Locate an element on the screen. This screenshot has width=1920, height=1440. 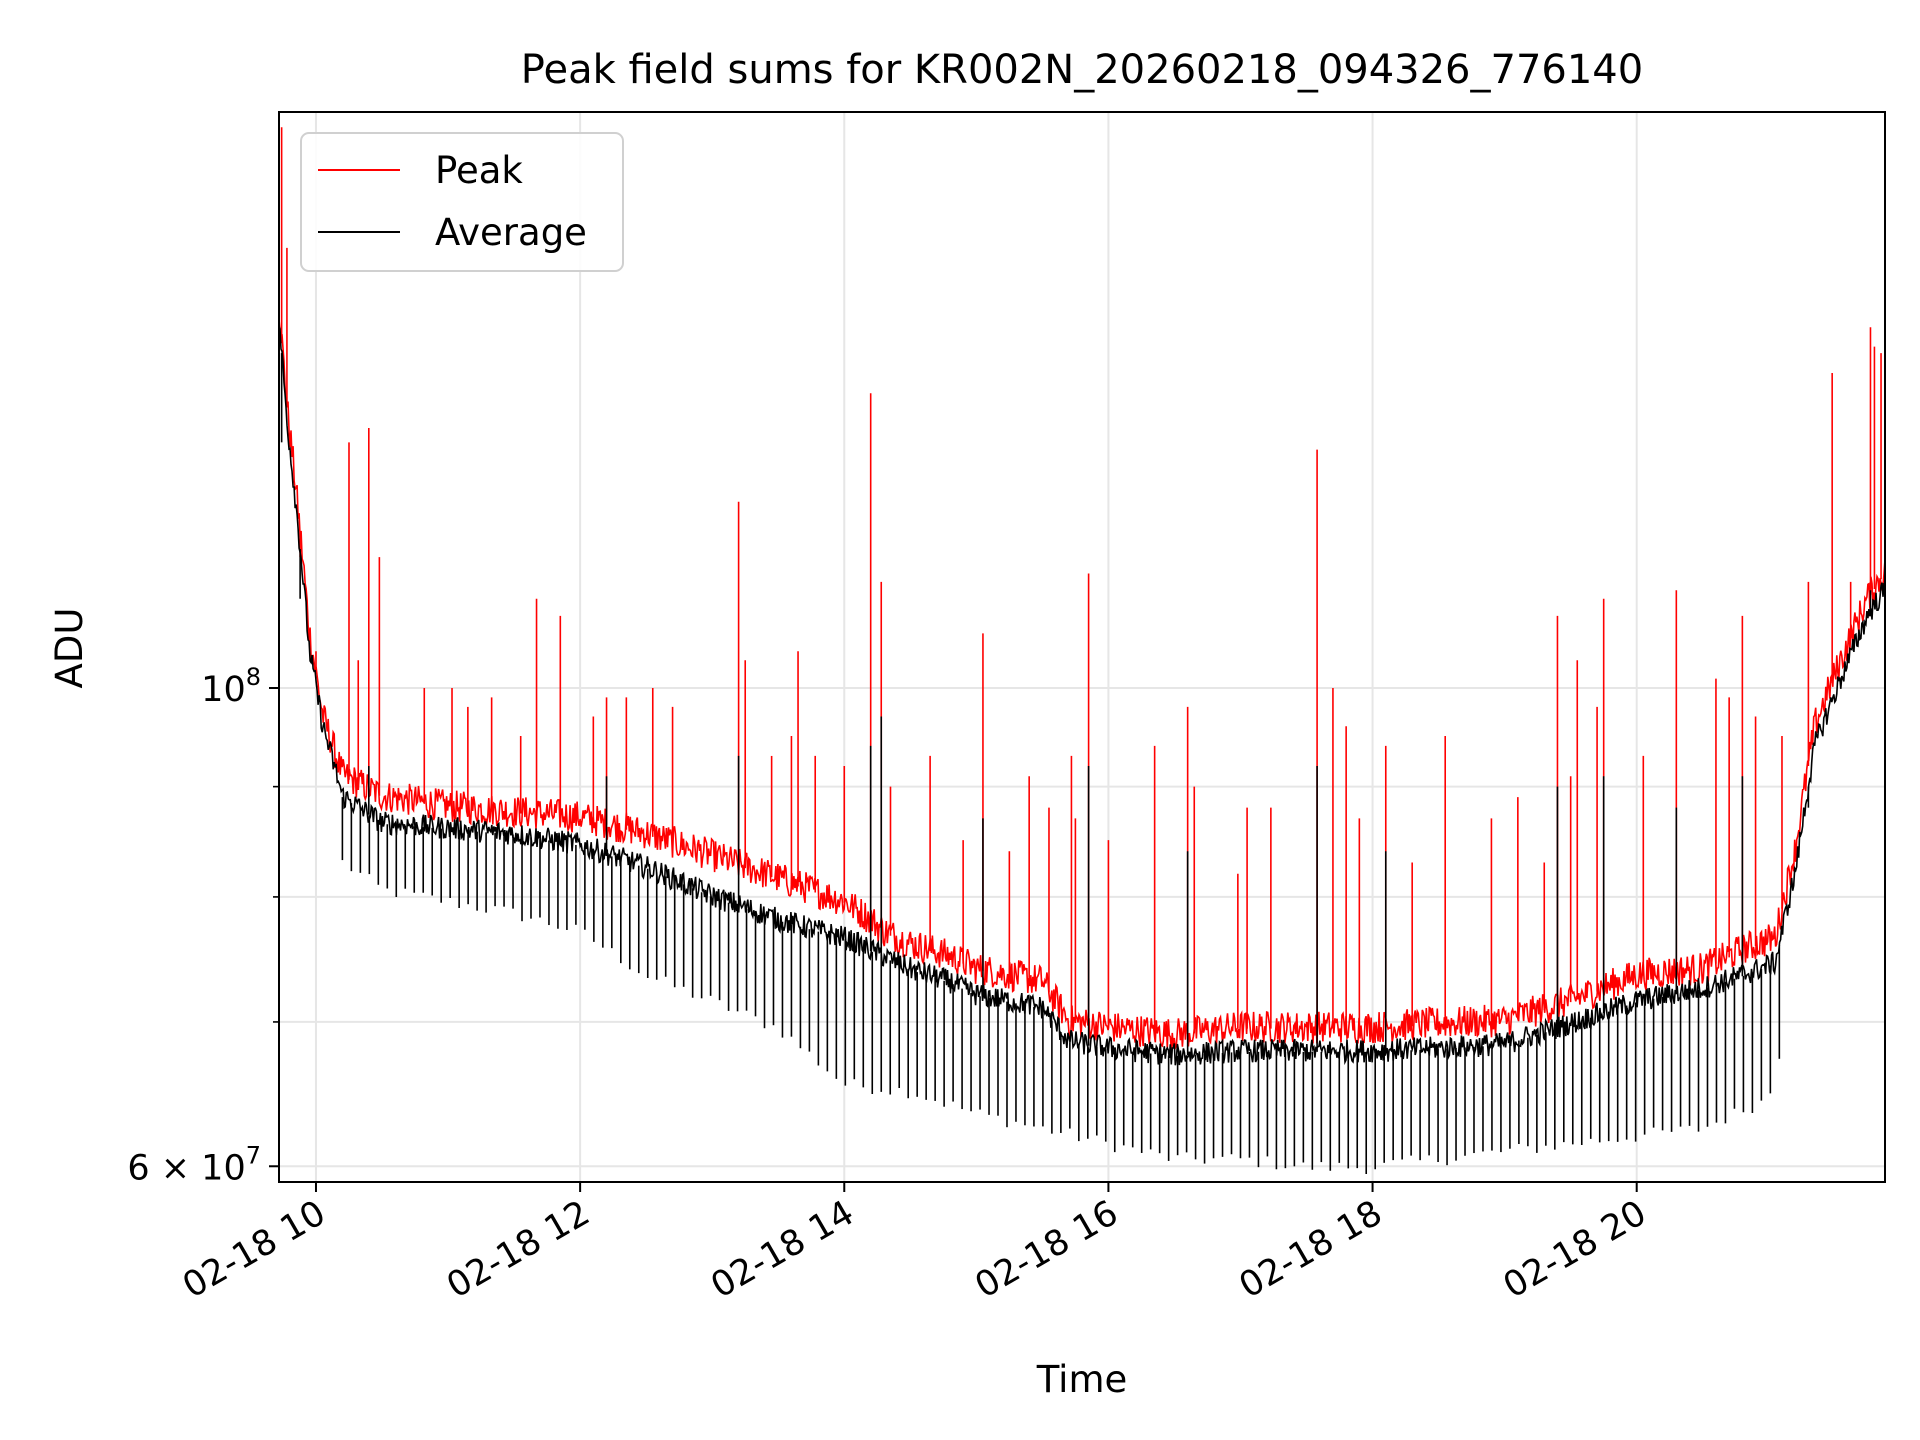
y-tick-label: 6 × 107 is located at coordinates (194, 1164).